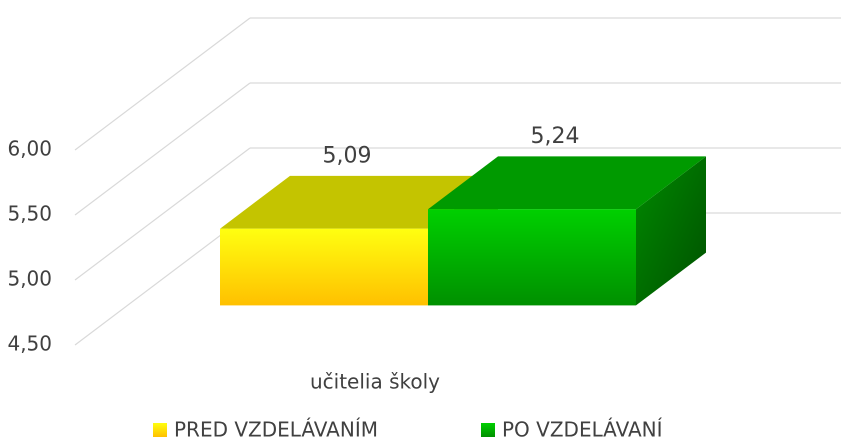 Image resolution: width=841 pixels, height=439 pixels. What do you see at coordinates (347, 156) in the screenshot?
I see `value-label: 5,09` at bounding box center [347, 156].